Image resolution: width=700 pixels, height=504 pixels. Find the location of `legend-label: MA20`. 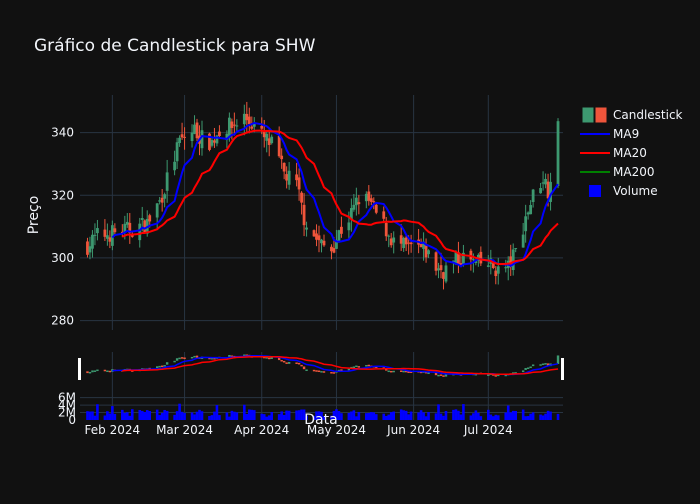

legend-label: MA20 is located at coordinates (630, 153).